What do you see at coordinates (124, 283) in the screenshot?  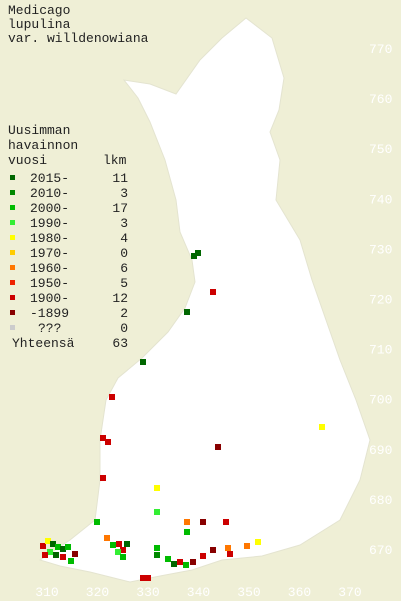 I see `legend-count: 5` at bounding box center [124, 283].